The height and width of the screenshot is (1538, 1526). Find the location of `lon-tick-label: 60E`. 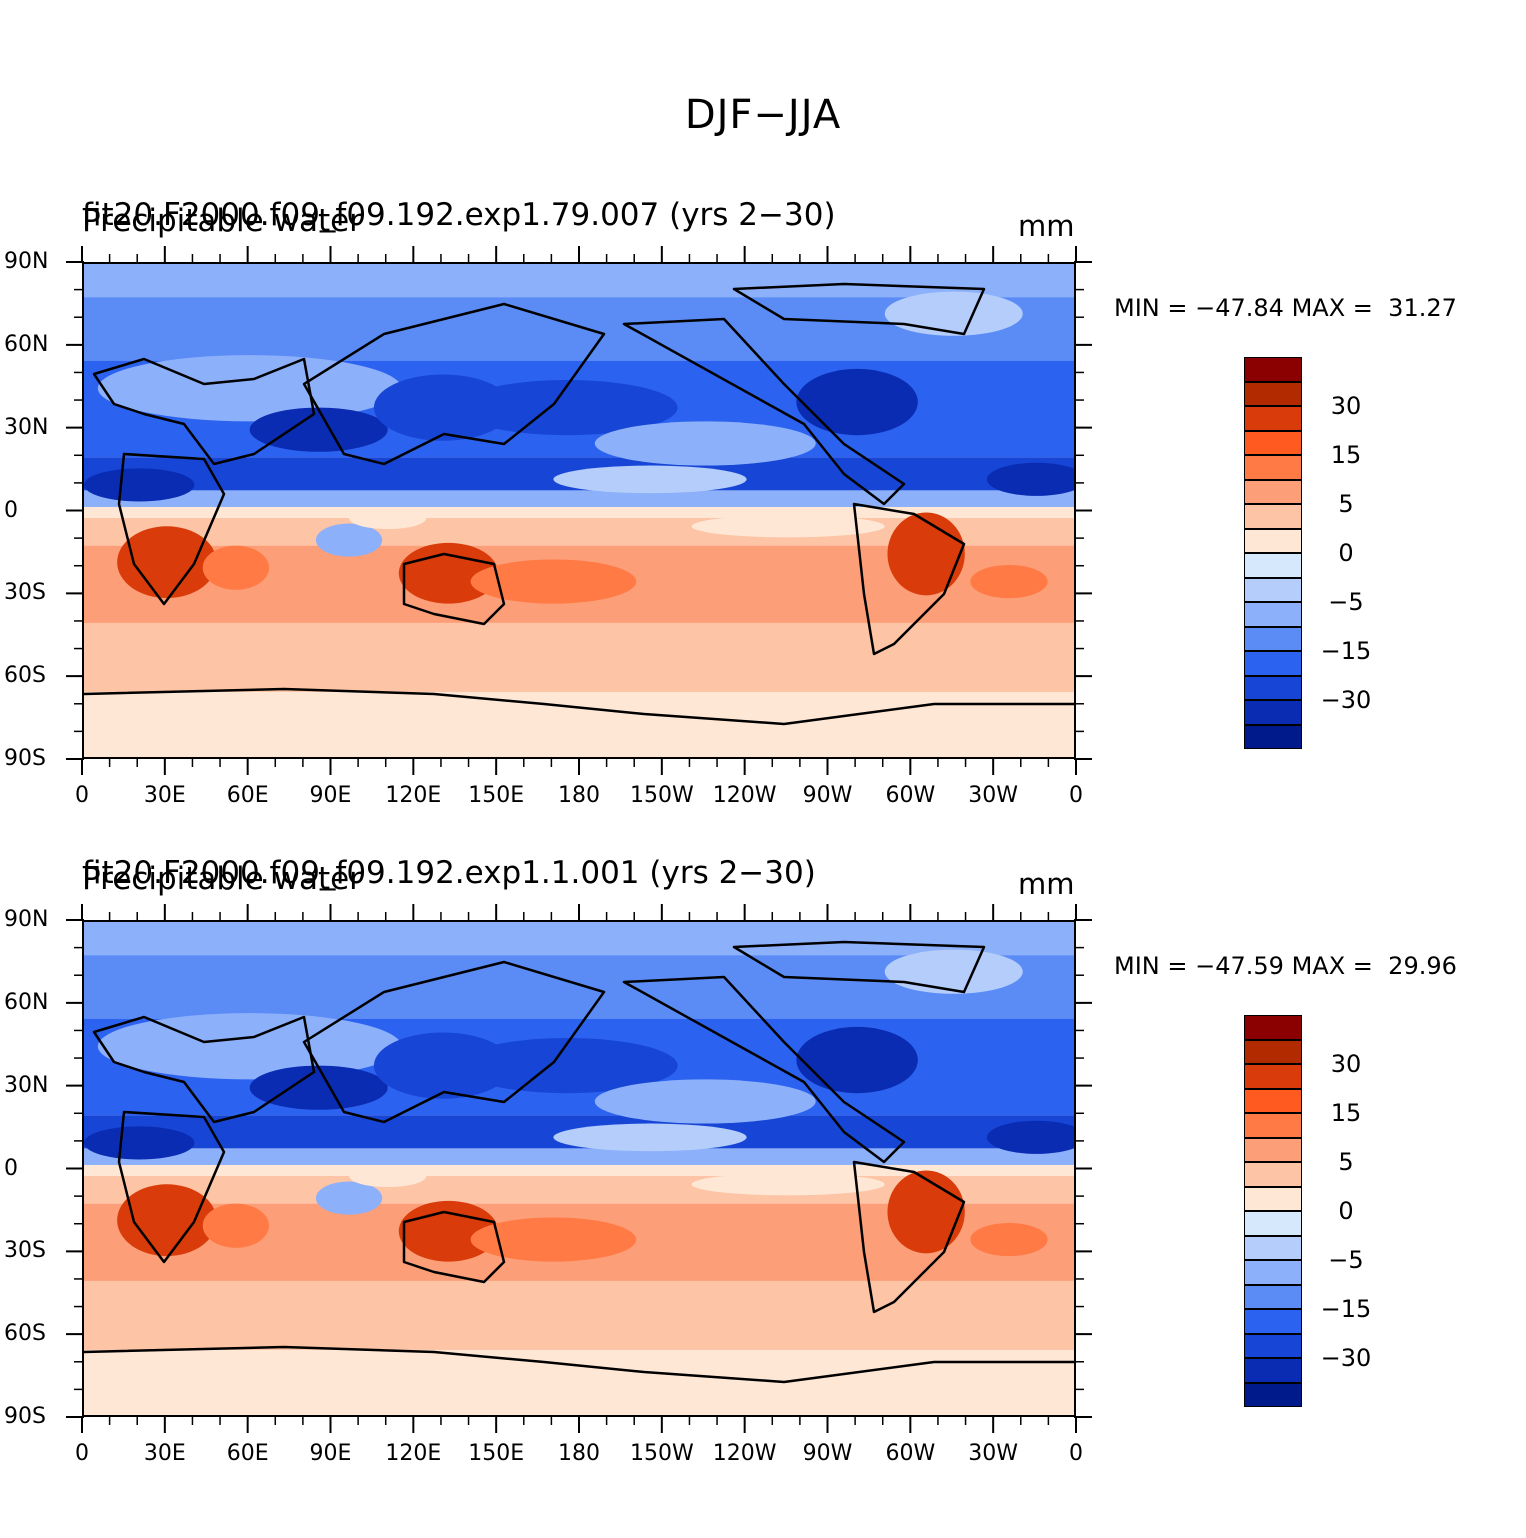

lon-tick-label: 60E is located at coordinates (247, 795).